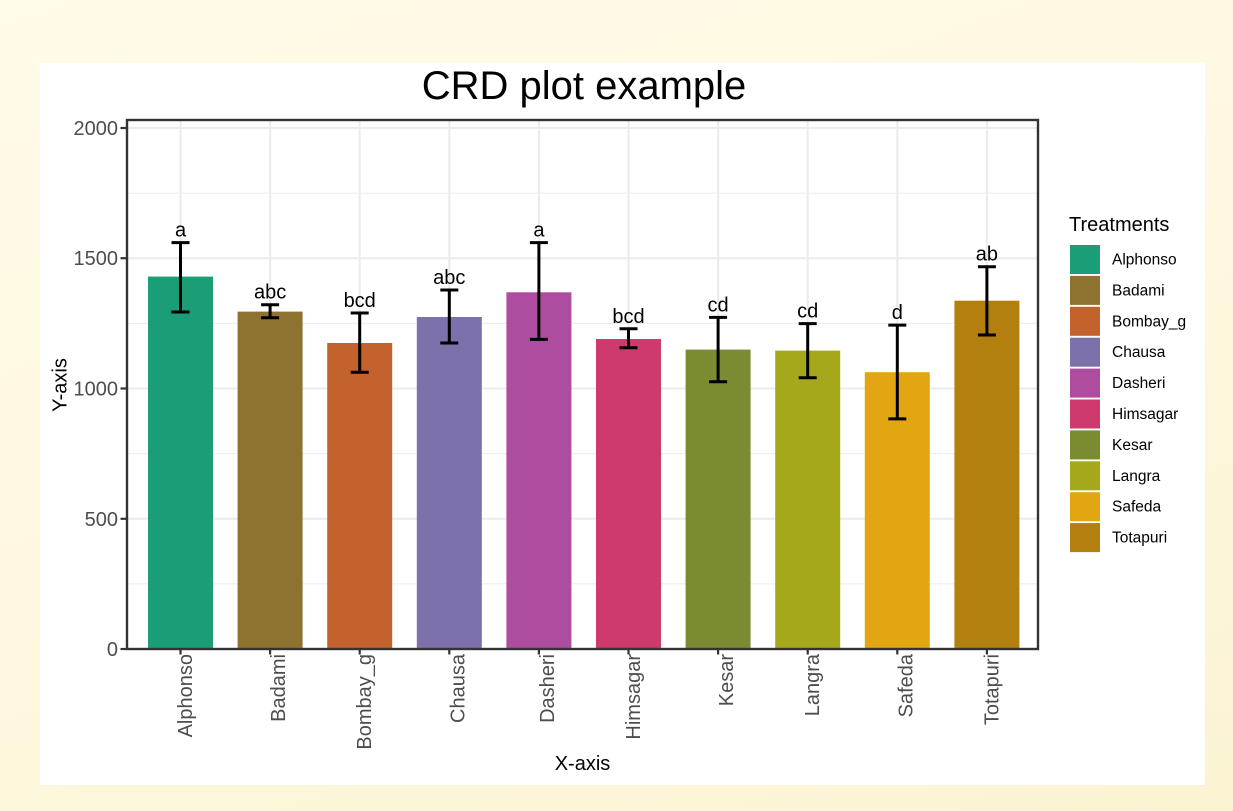 Image resolution: width=1233 pixels, height=811 pixels. I want to click on svg-text: 1500, so click(96, 259).